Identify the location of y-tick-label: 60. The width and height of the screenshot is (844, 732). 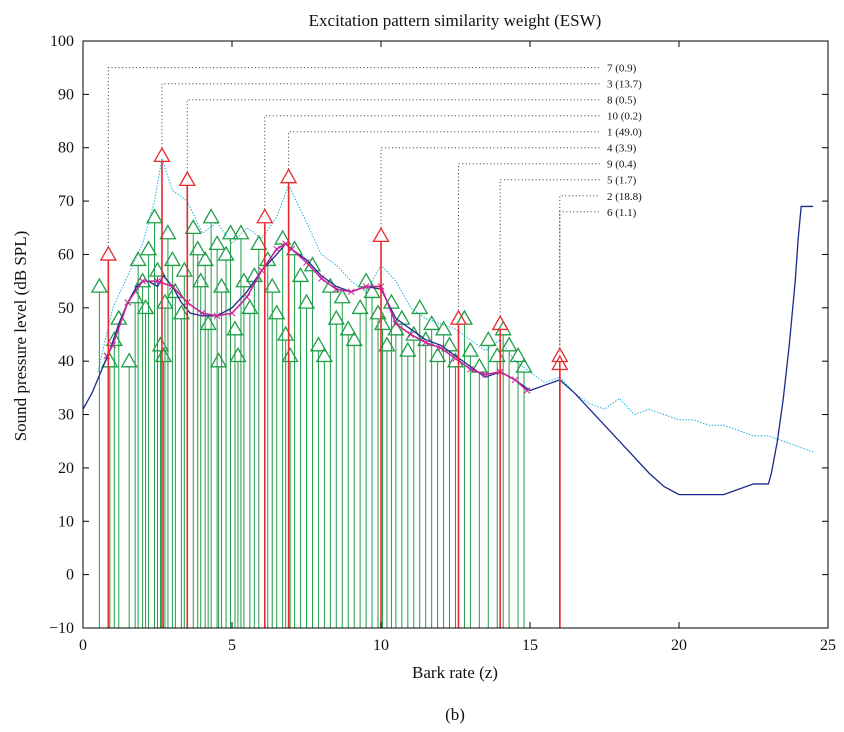
(66, 254).